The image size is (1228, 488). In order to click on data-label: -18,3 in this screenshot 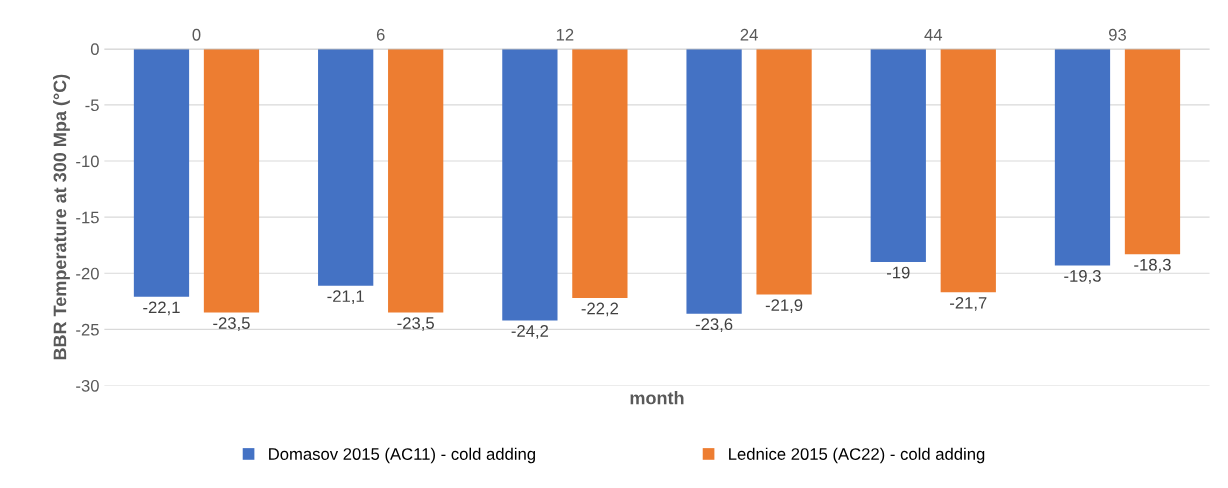, I will do `click(1152, 265)`.